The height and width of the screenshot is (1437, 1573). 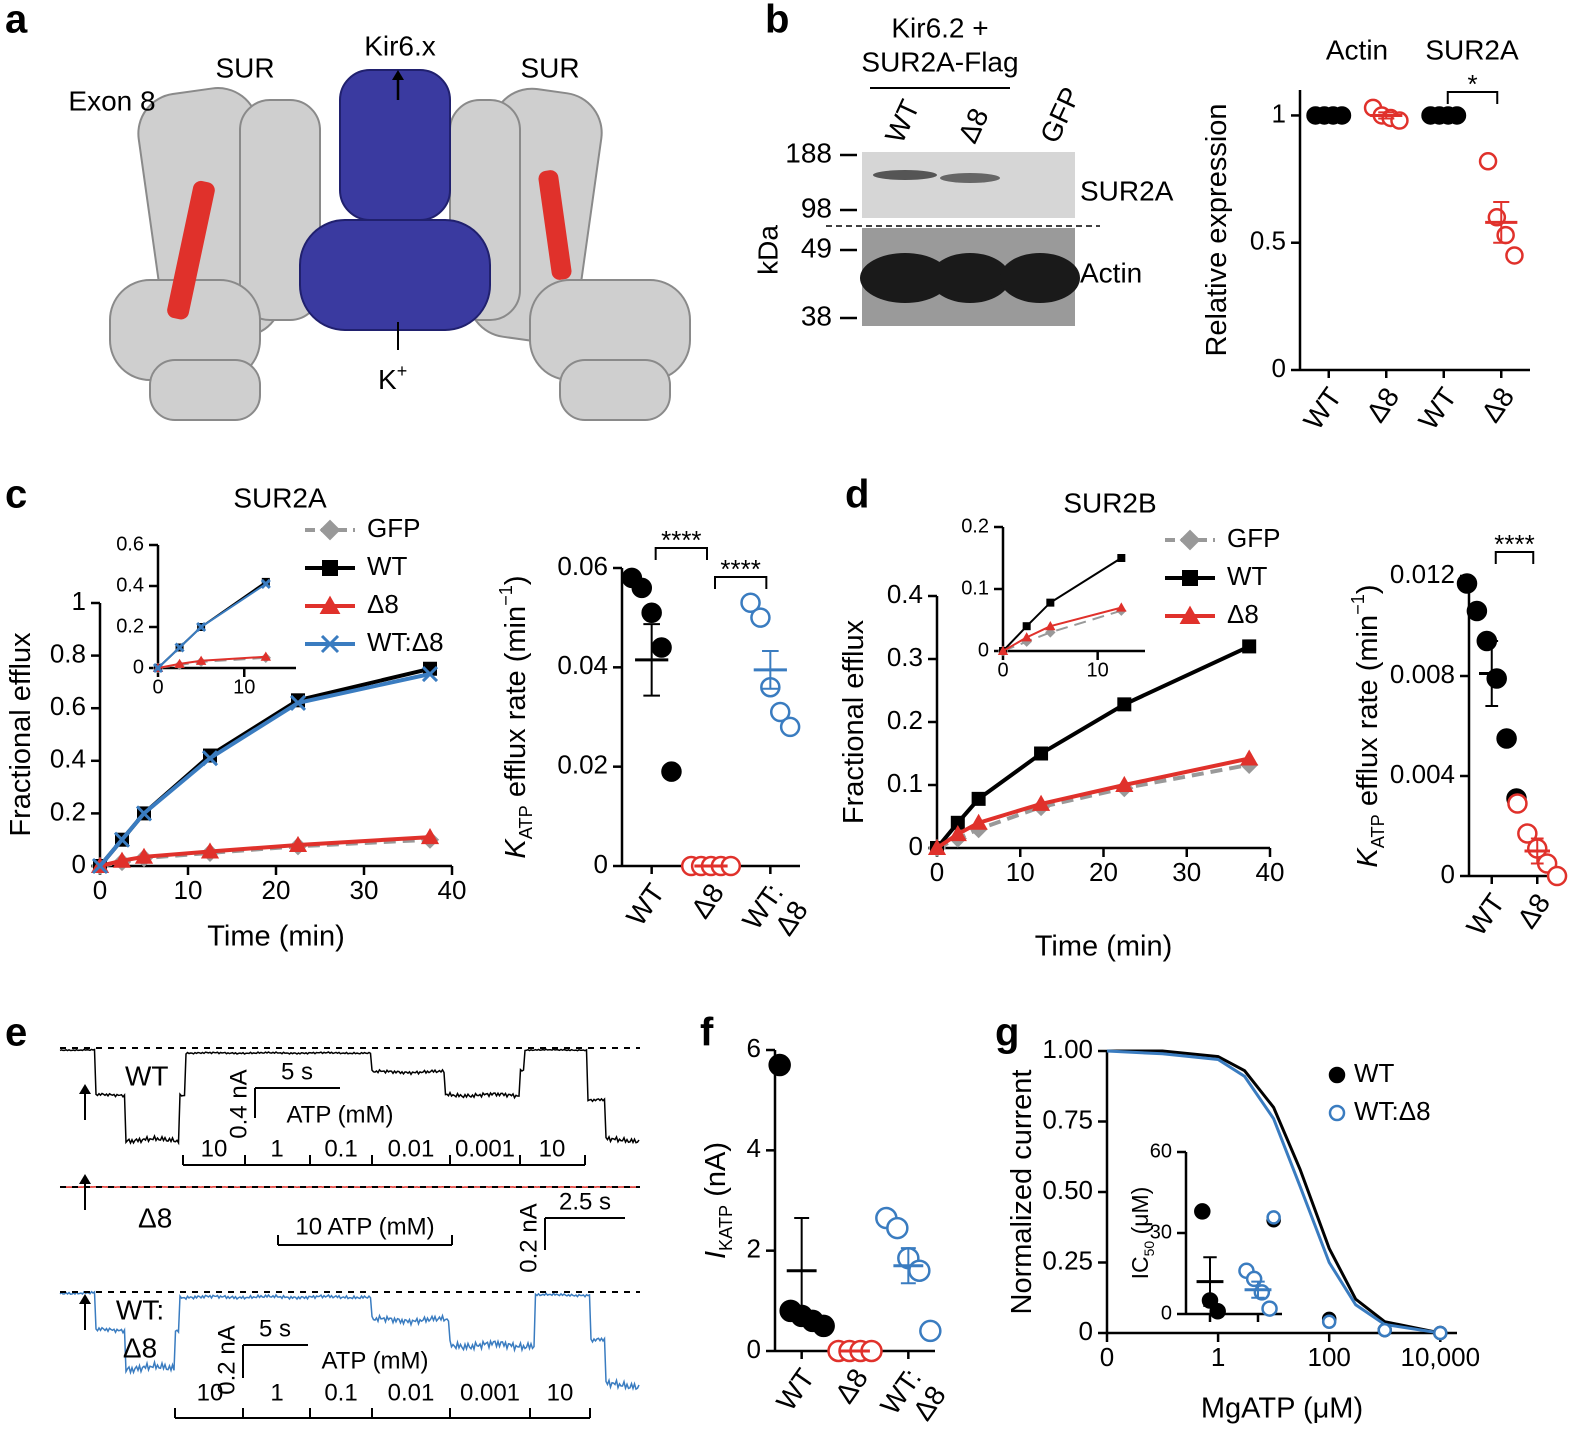 What do you see at coordinates (726, 1228) in the screenshot?
I see `y-label-part: KATP` at bounding box center [726, 1228].